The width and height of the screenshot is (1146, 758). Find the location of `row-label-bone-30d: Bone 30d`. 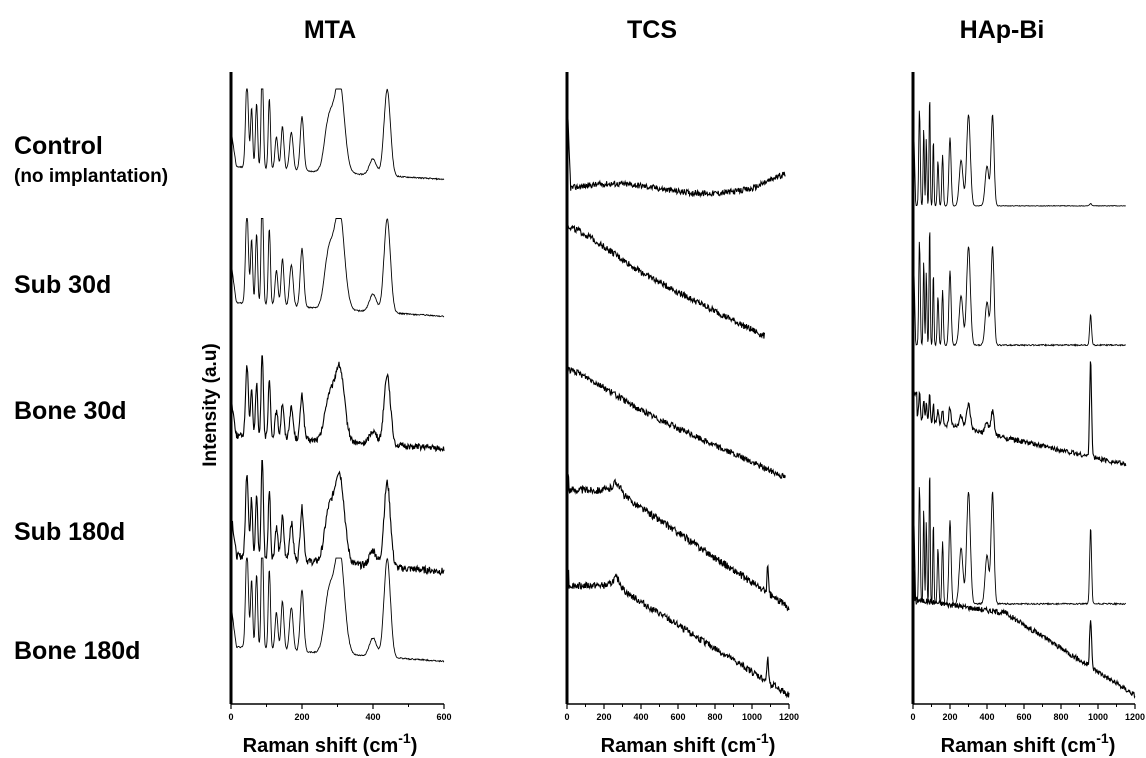

row-label-bone-30d: Bone 30d is located at coordinates (70, 411).